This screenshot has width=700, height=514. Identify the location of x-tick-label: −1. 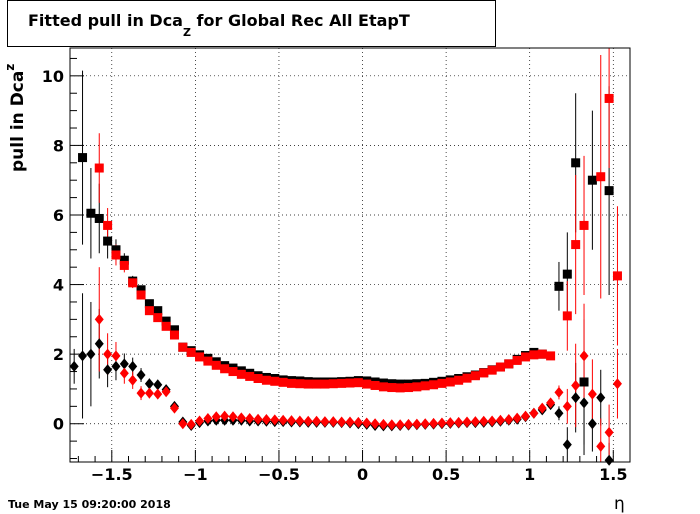
(195, 474).